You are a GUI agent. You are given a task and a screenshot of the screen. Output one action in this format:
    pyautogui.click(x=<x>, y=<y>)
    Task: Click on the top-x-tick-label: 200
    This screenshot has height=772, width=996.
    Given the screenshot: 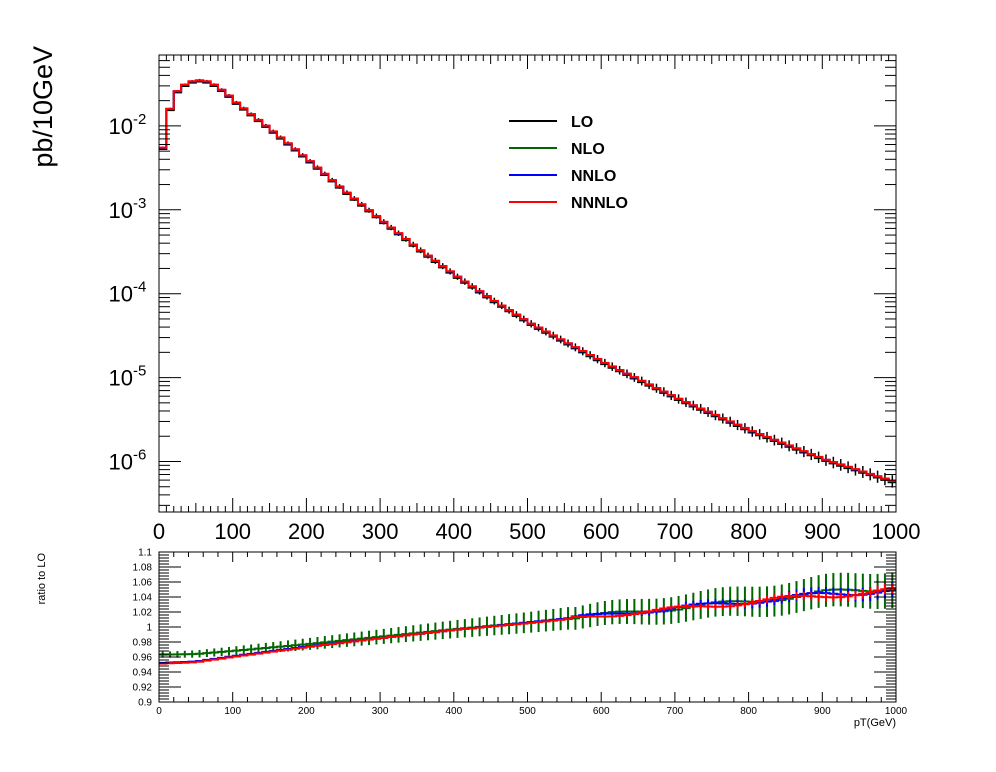 What is the action you would take?
    pyautogui.click(x=306, y=531)
    